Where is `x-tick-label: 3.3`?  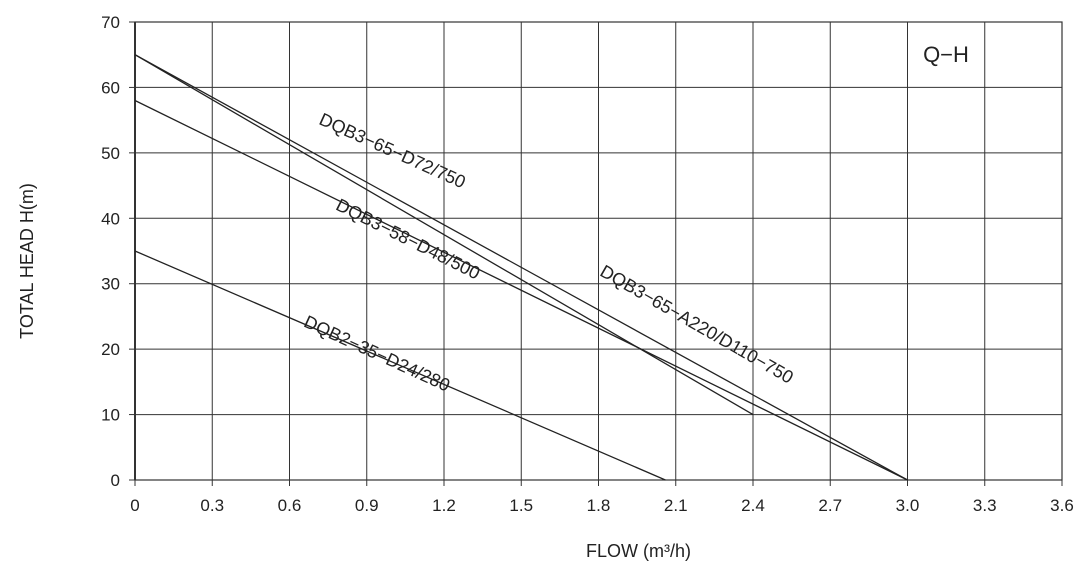 x-tick-label: 3.3 is located at coordinates (985, 505).